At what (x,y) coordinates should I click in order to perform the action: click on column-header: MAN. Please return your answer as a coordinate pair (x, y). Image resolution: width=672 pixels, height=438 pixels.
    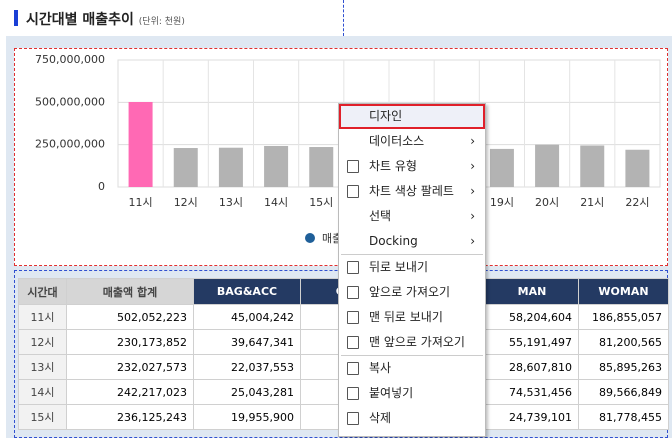
    Looking at the image, I should click on (532, 291).